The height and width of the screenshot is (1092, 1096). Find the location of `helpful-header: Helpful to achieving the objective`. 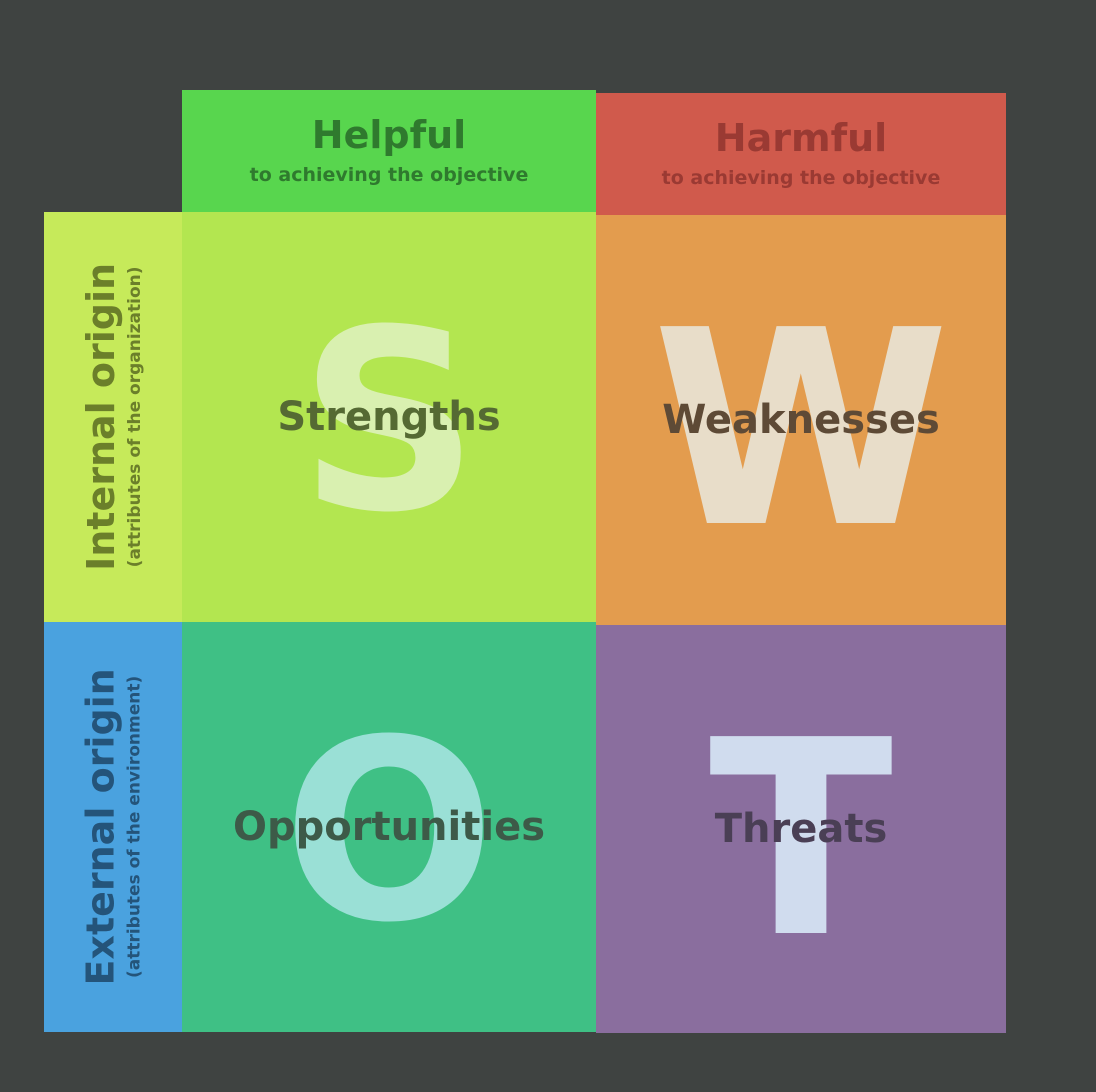

helpful-header: Helpful to achieving the objective is located at coordinates (389, 151).